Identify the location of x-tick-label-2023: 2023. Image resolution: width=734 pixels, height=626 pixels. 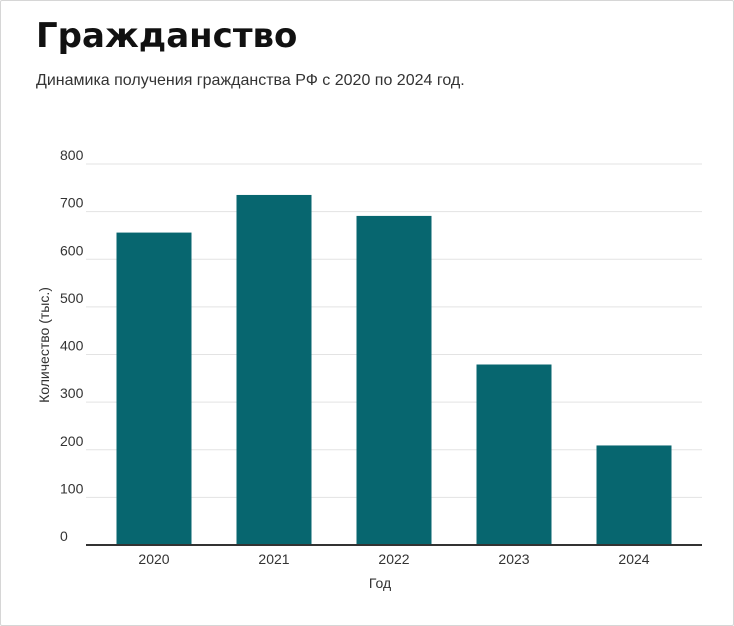
(513, 559).